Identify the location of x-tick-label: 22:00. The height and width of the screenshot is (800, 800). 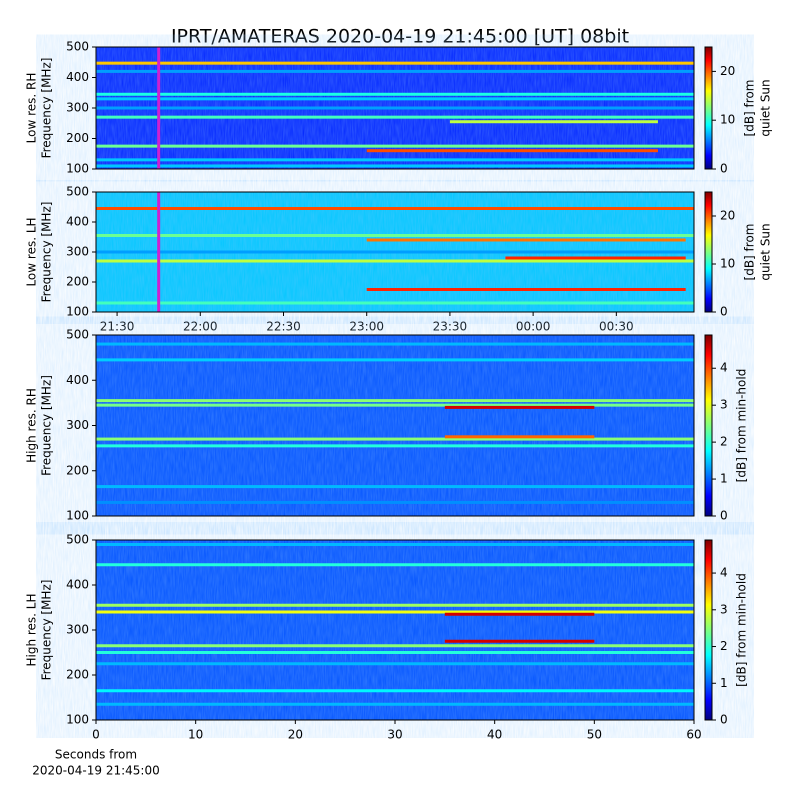
(200, 327).